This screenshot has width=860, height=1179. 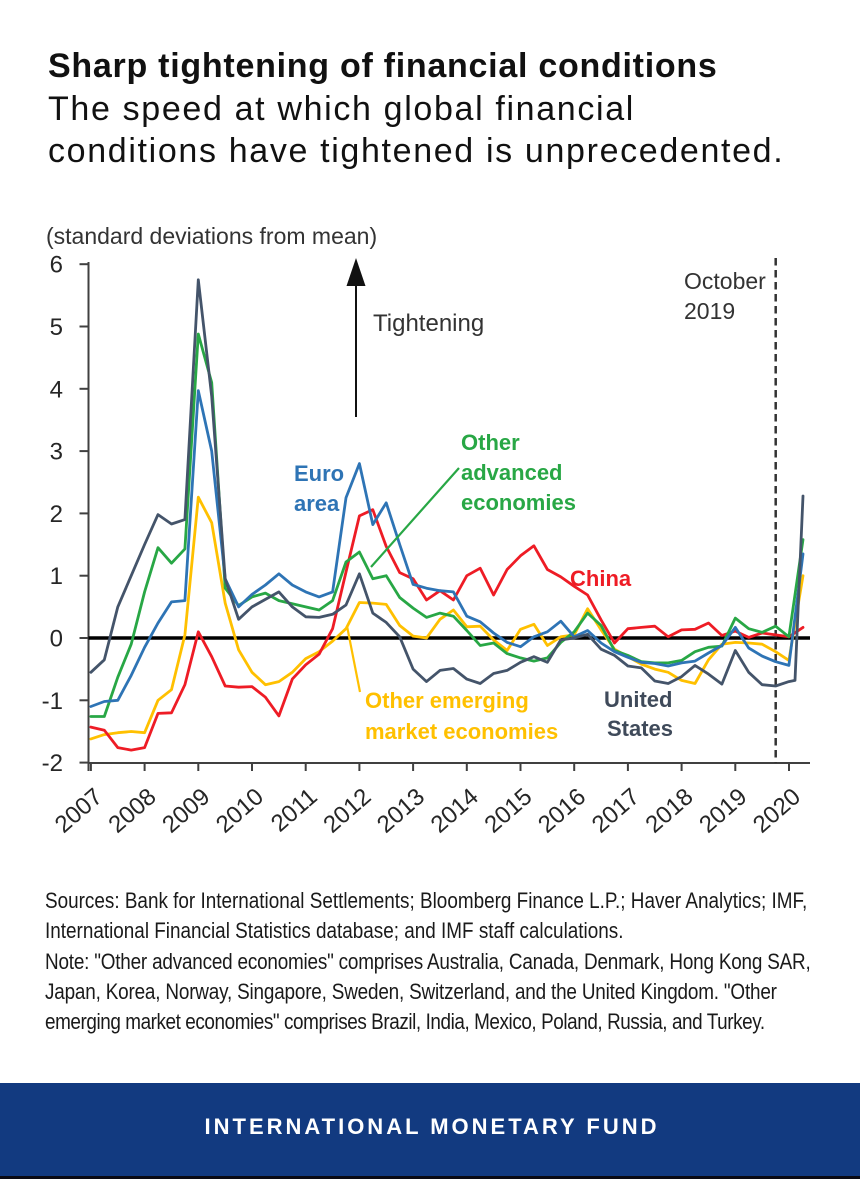 What do you see at coordinates (490, 442) in the screenshot?
I see `svg-text: Other` at bounding box center [490, 442].